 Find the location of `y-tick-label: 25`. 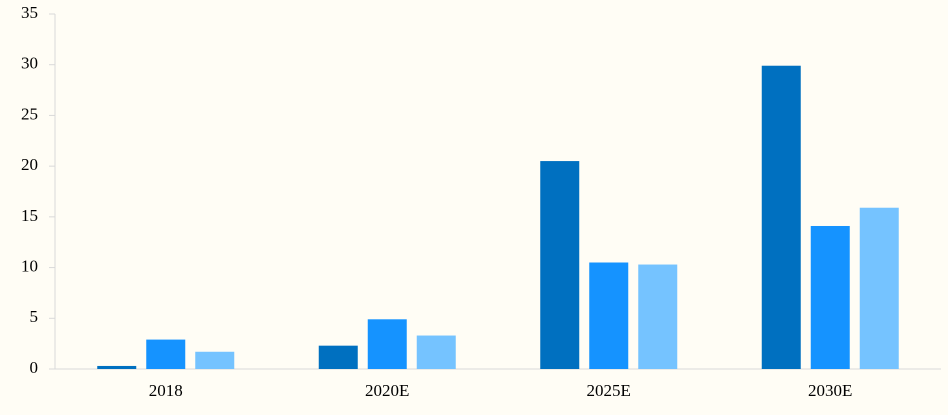

y-tick-label: 25 is located at coordinates (29, 113).